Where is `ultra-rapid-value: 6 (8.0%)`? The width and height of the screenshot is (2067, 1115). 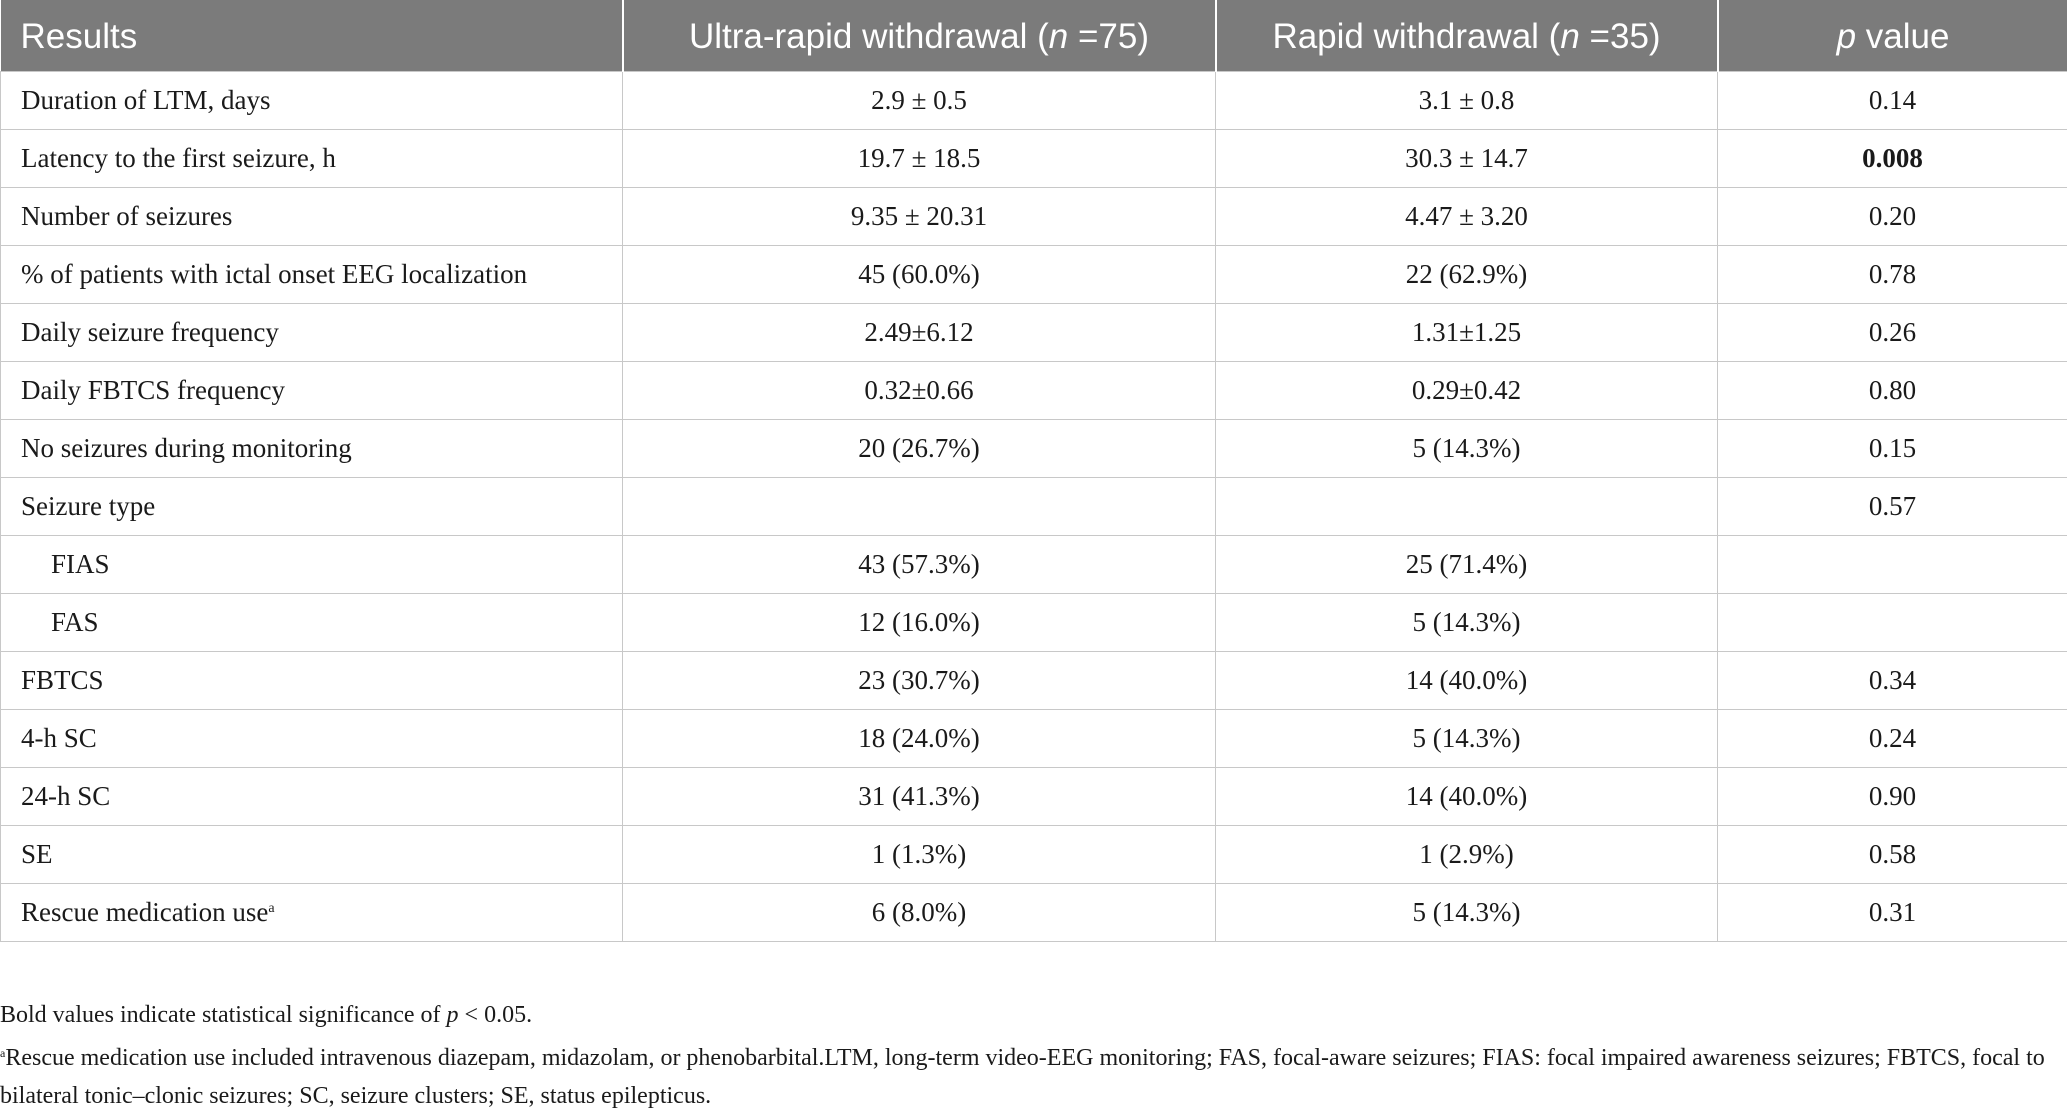 ultra-rapid-value: 6 (8.0%) is located at coordinates (919, 912).